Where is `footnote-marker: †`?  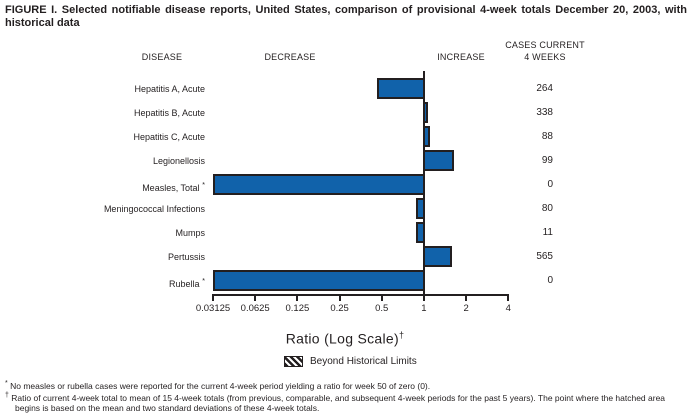 footnote-marker: † is located at coordinates (7, 395).